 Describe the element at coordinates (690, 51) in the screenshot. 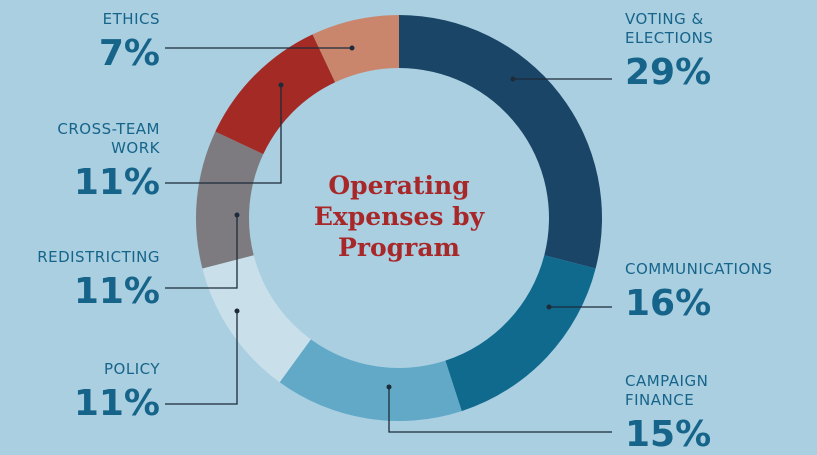

I see `segment-label: VOTING & ELECTIONS 29%` at that location.